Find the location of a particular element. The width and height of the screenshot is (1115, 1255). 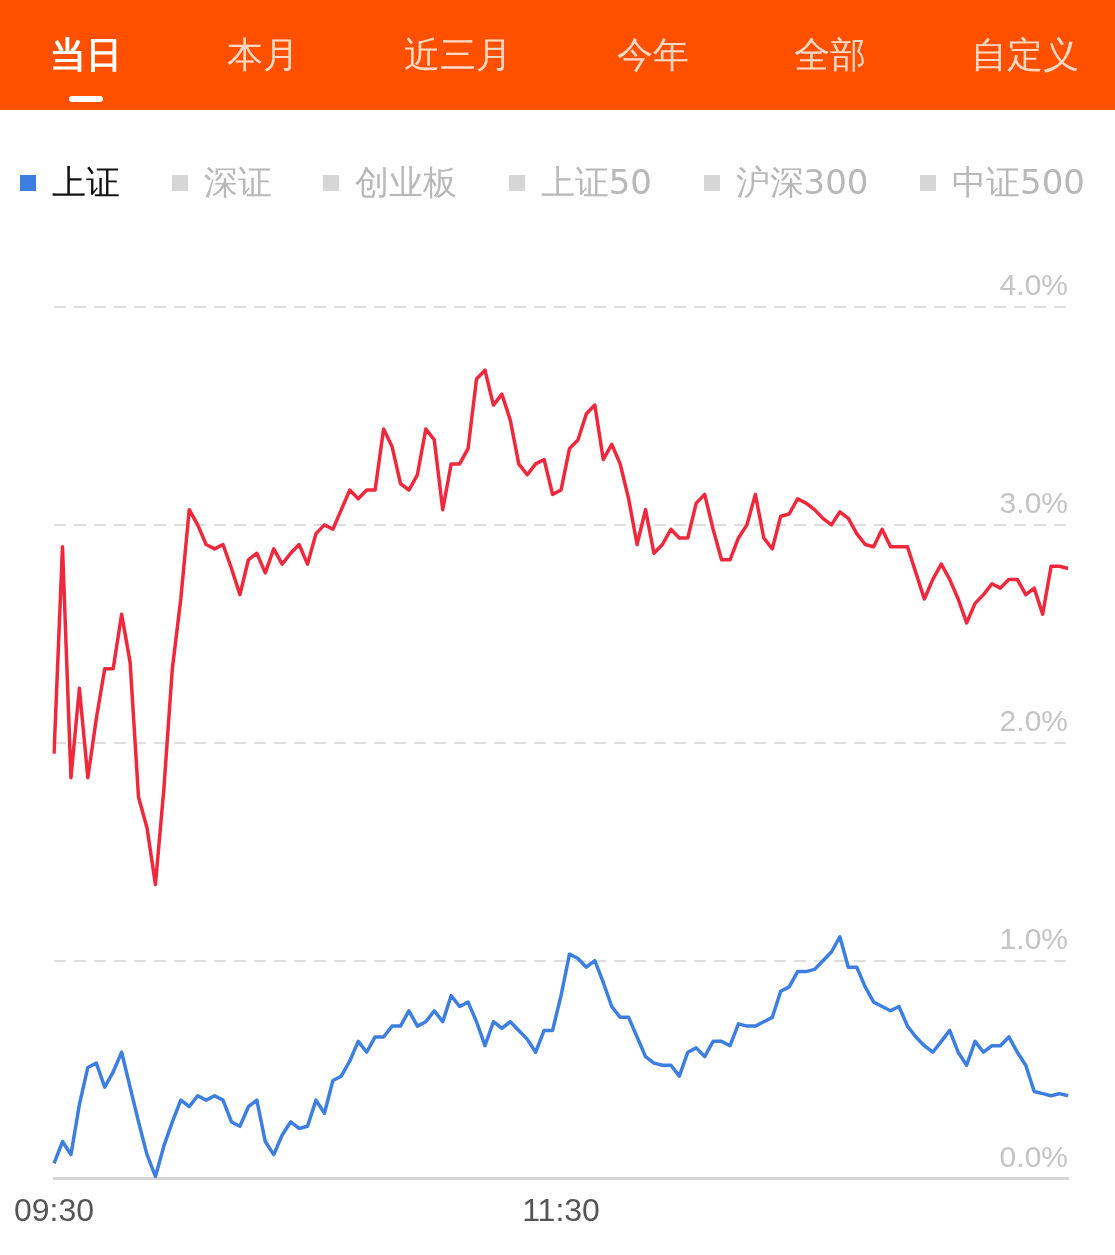

legend-label: 创业板 is located at coordinates (406, 182).